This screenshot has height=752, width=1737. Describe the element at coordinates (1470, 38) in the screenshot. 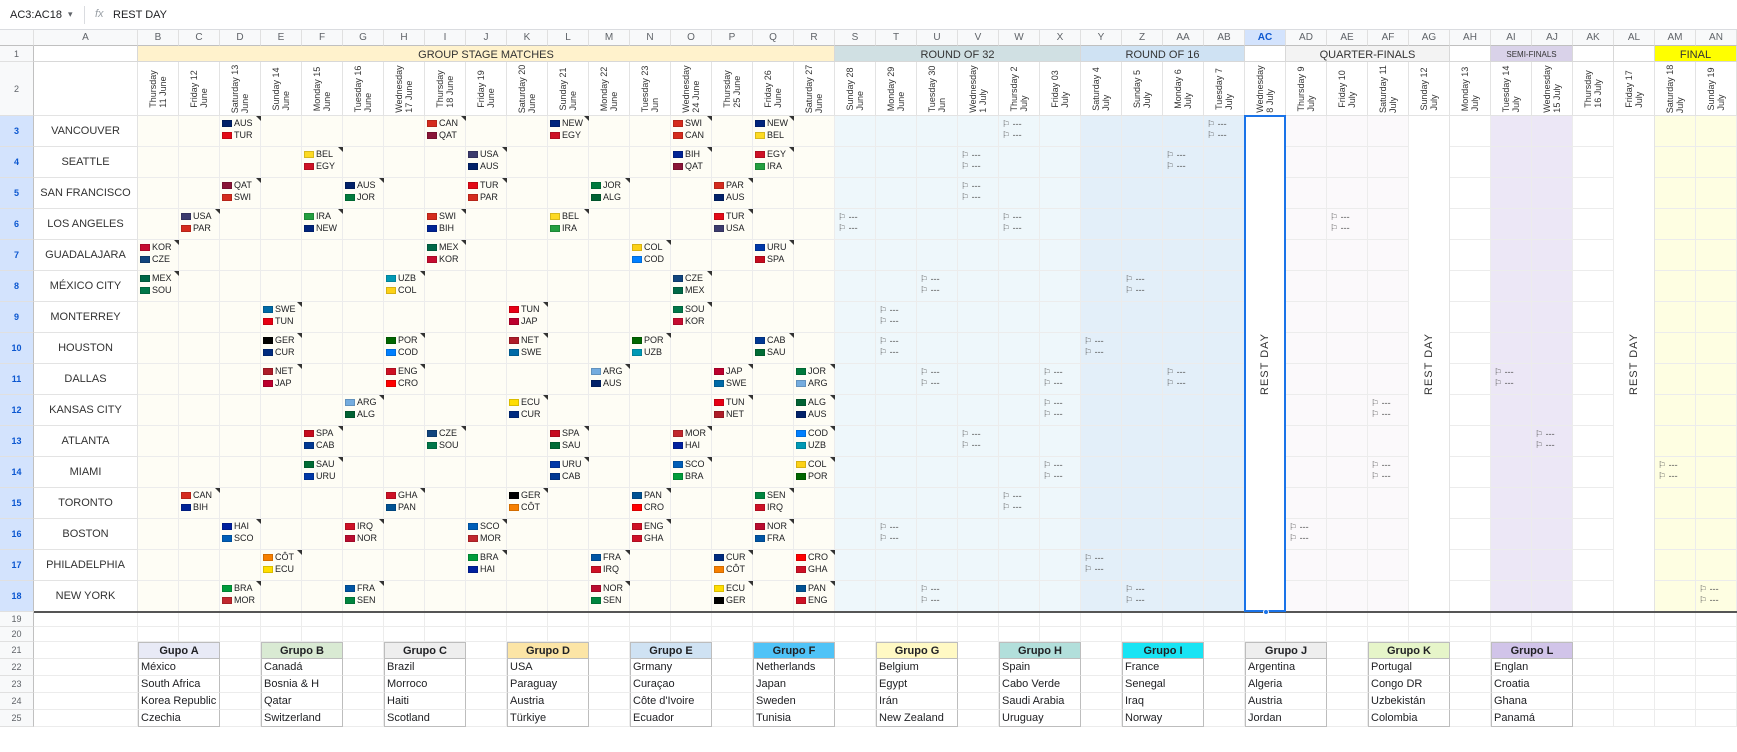

I see `column-header-ah: AH` at that location.